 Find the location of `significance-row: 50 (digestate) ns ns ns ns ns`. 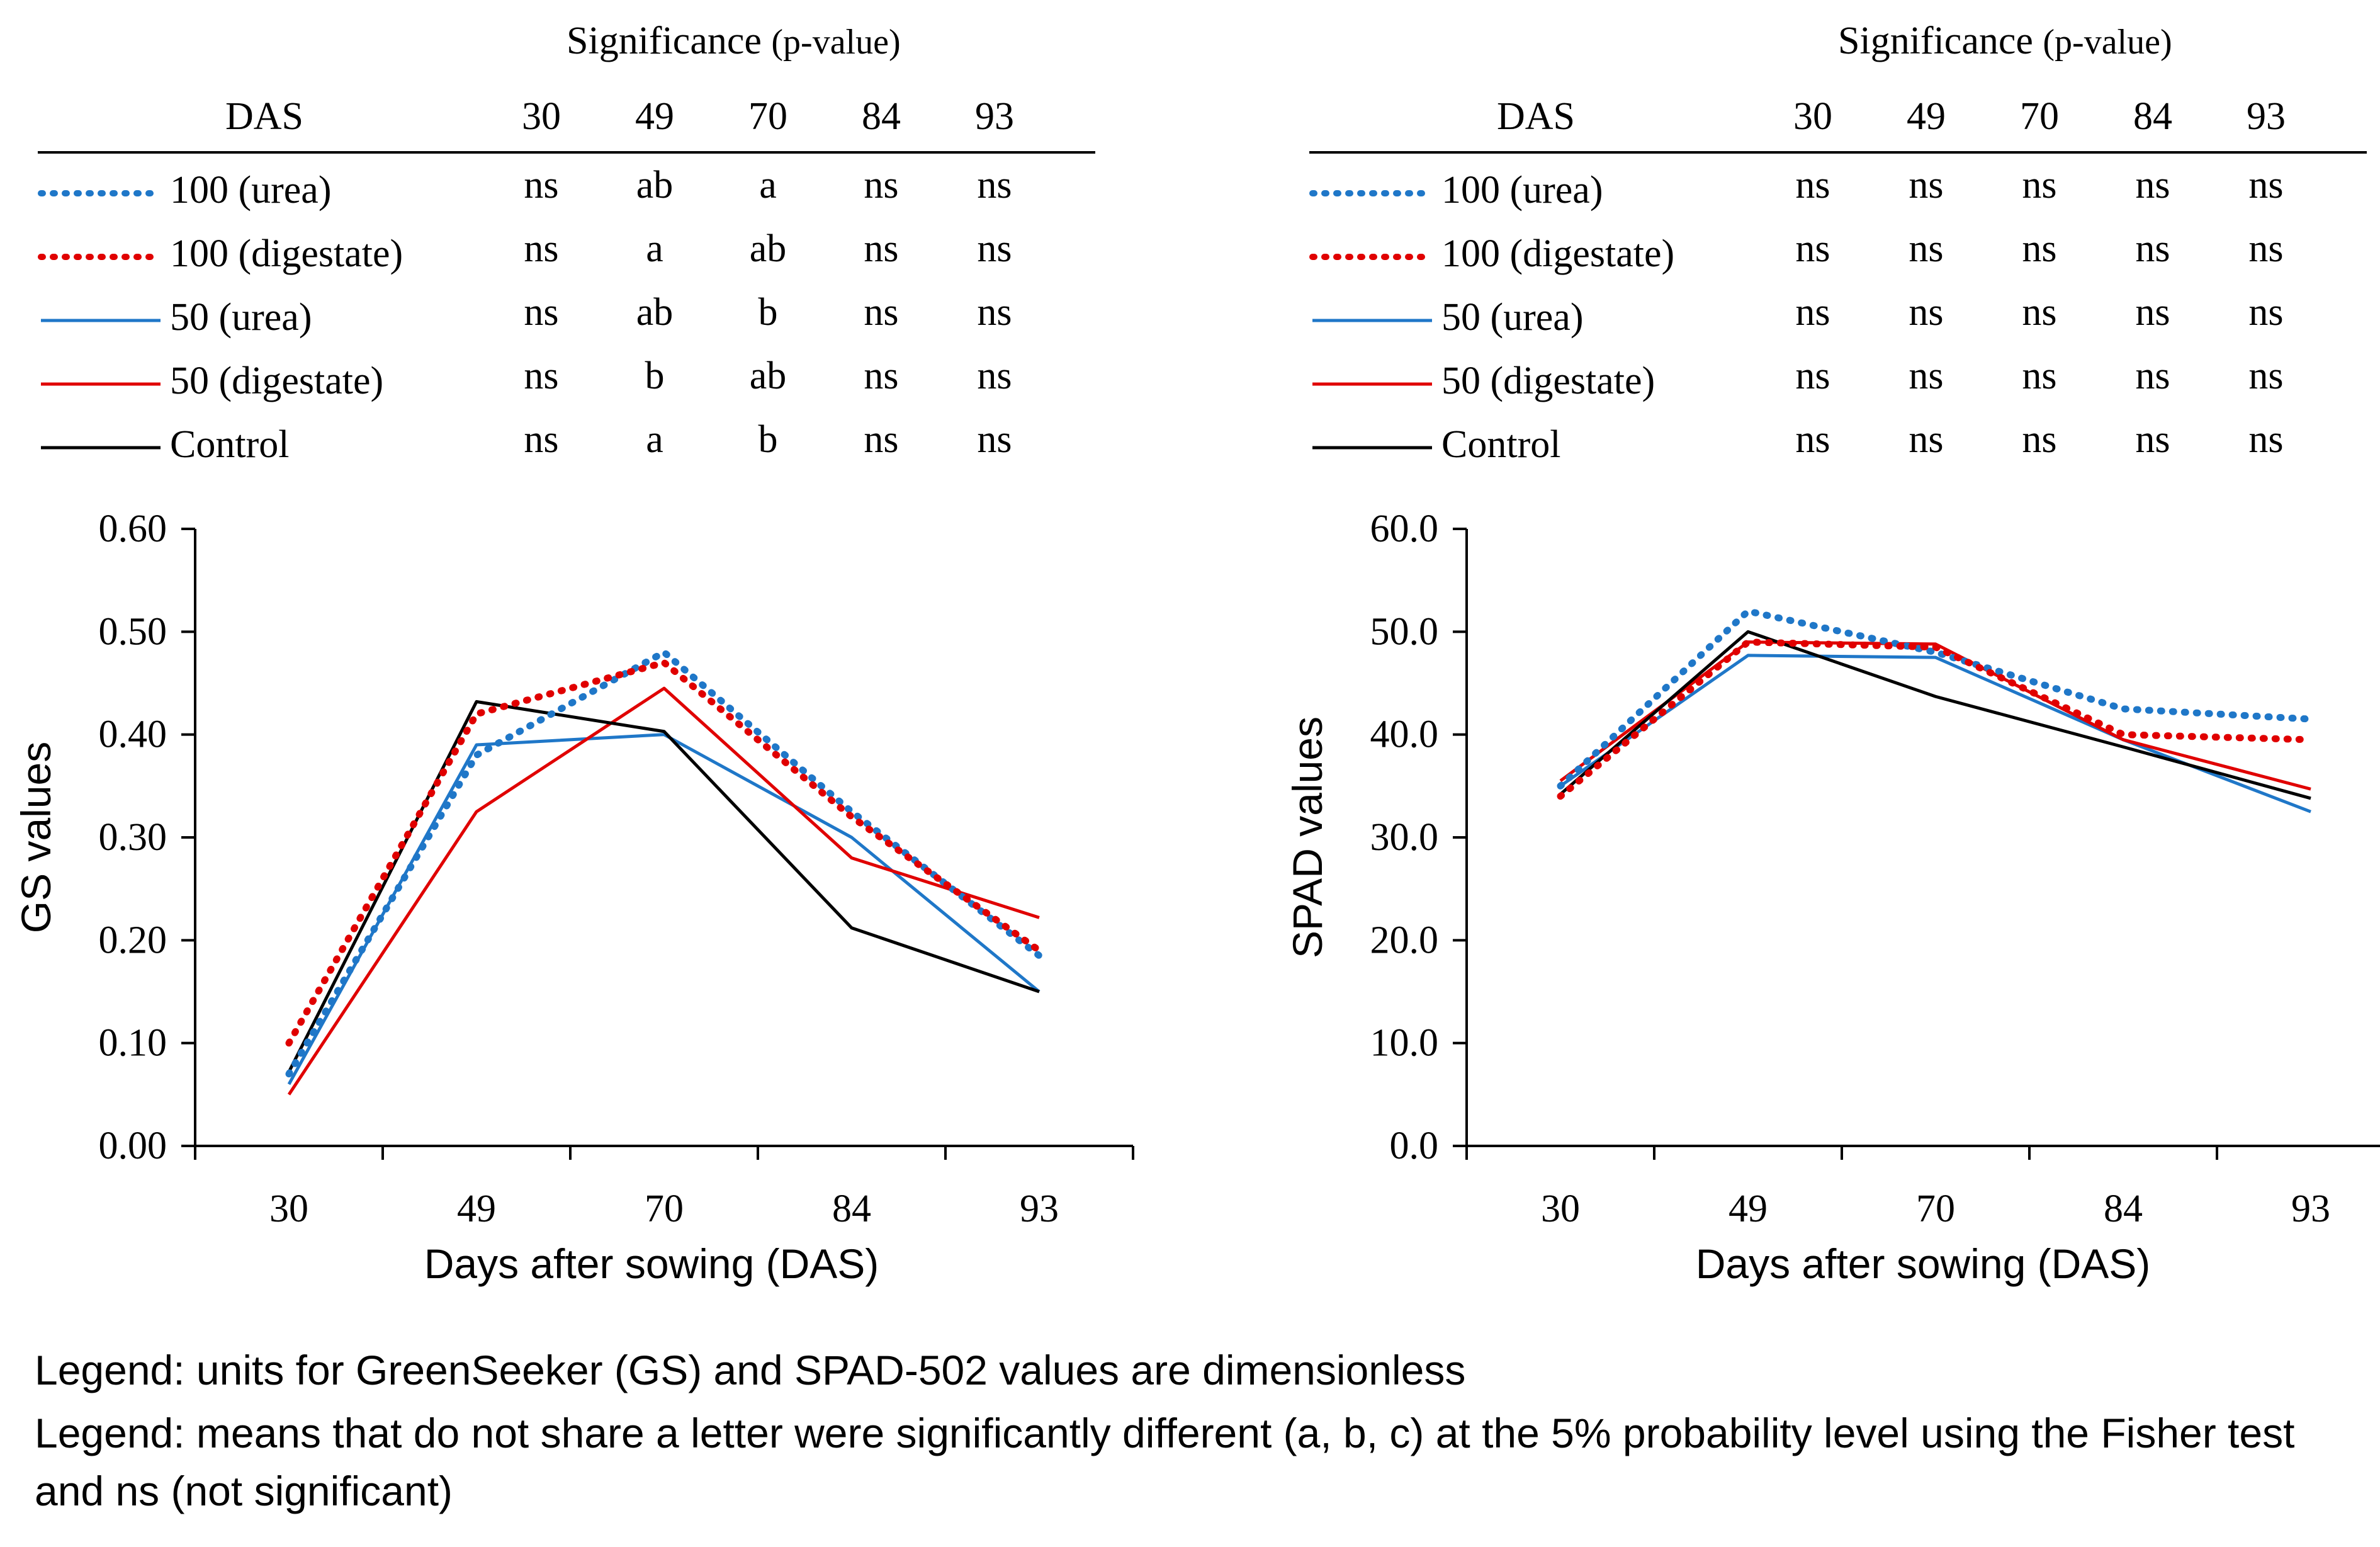

significance-row: 50 (digestate) ns ns ns ns ns is located at coordinates (1838, 376).